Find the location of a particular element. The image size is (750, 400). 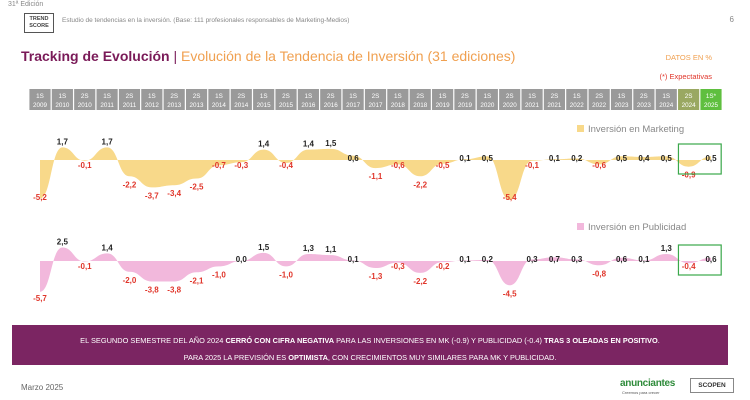

legend-label: Inversión en Marketing is located at coordinates (636, 129).